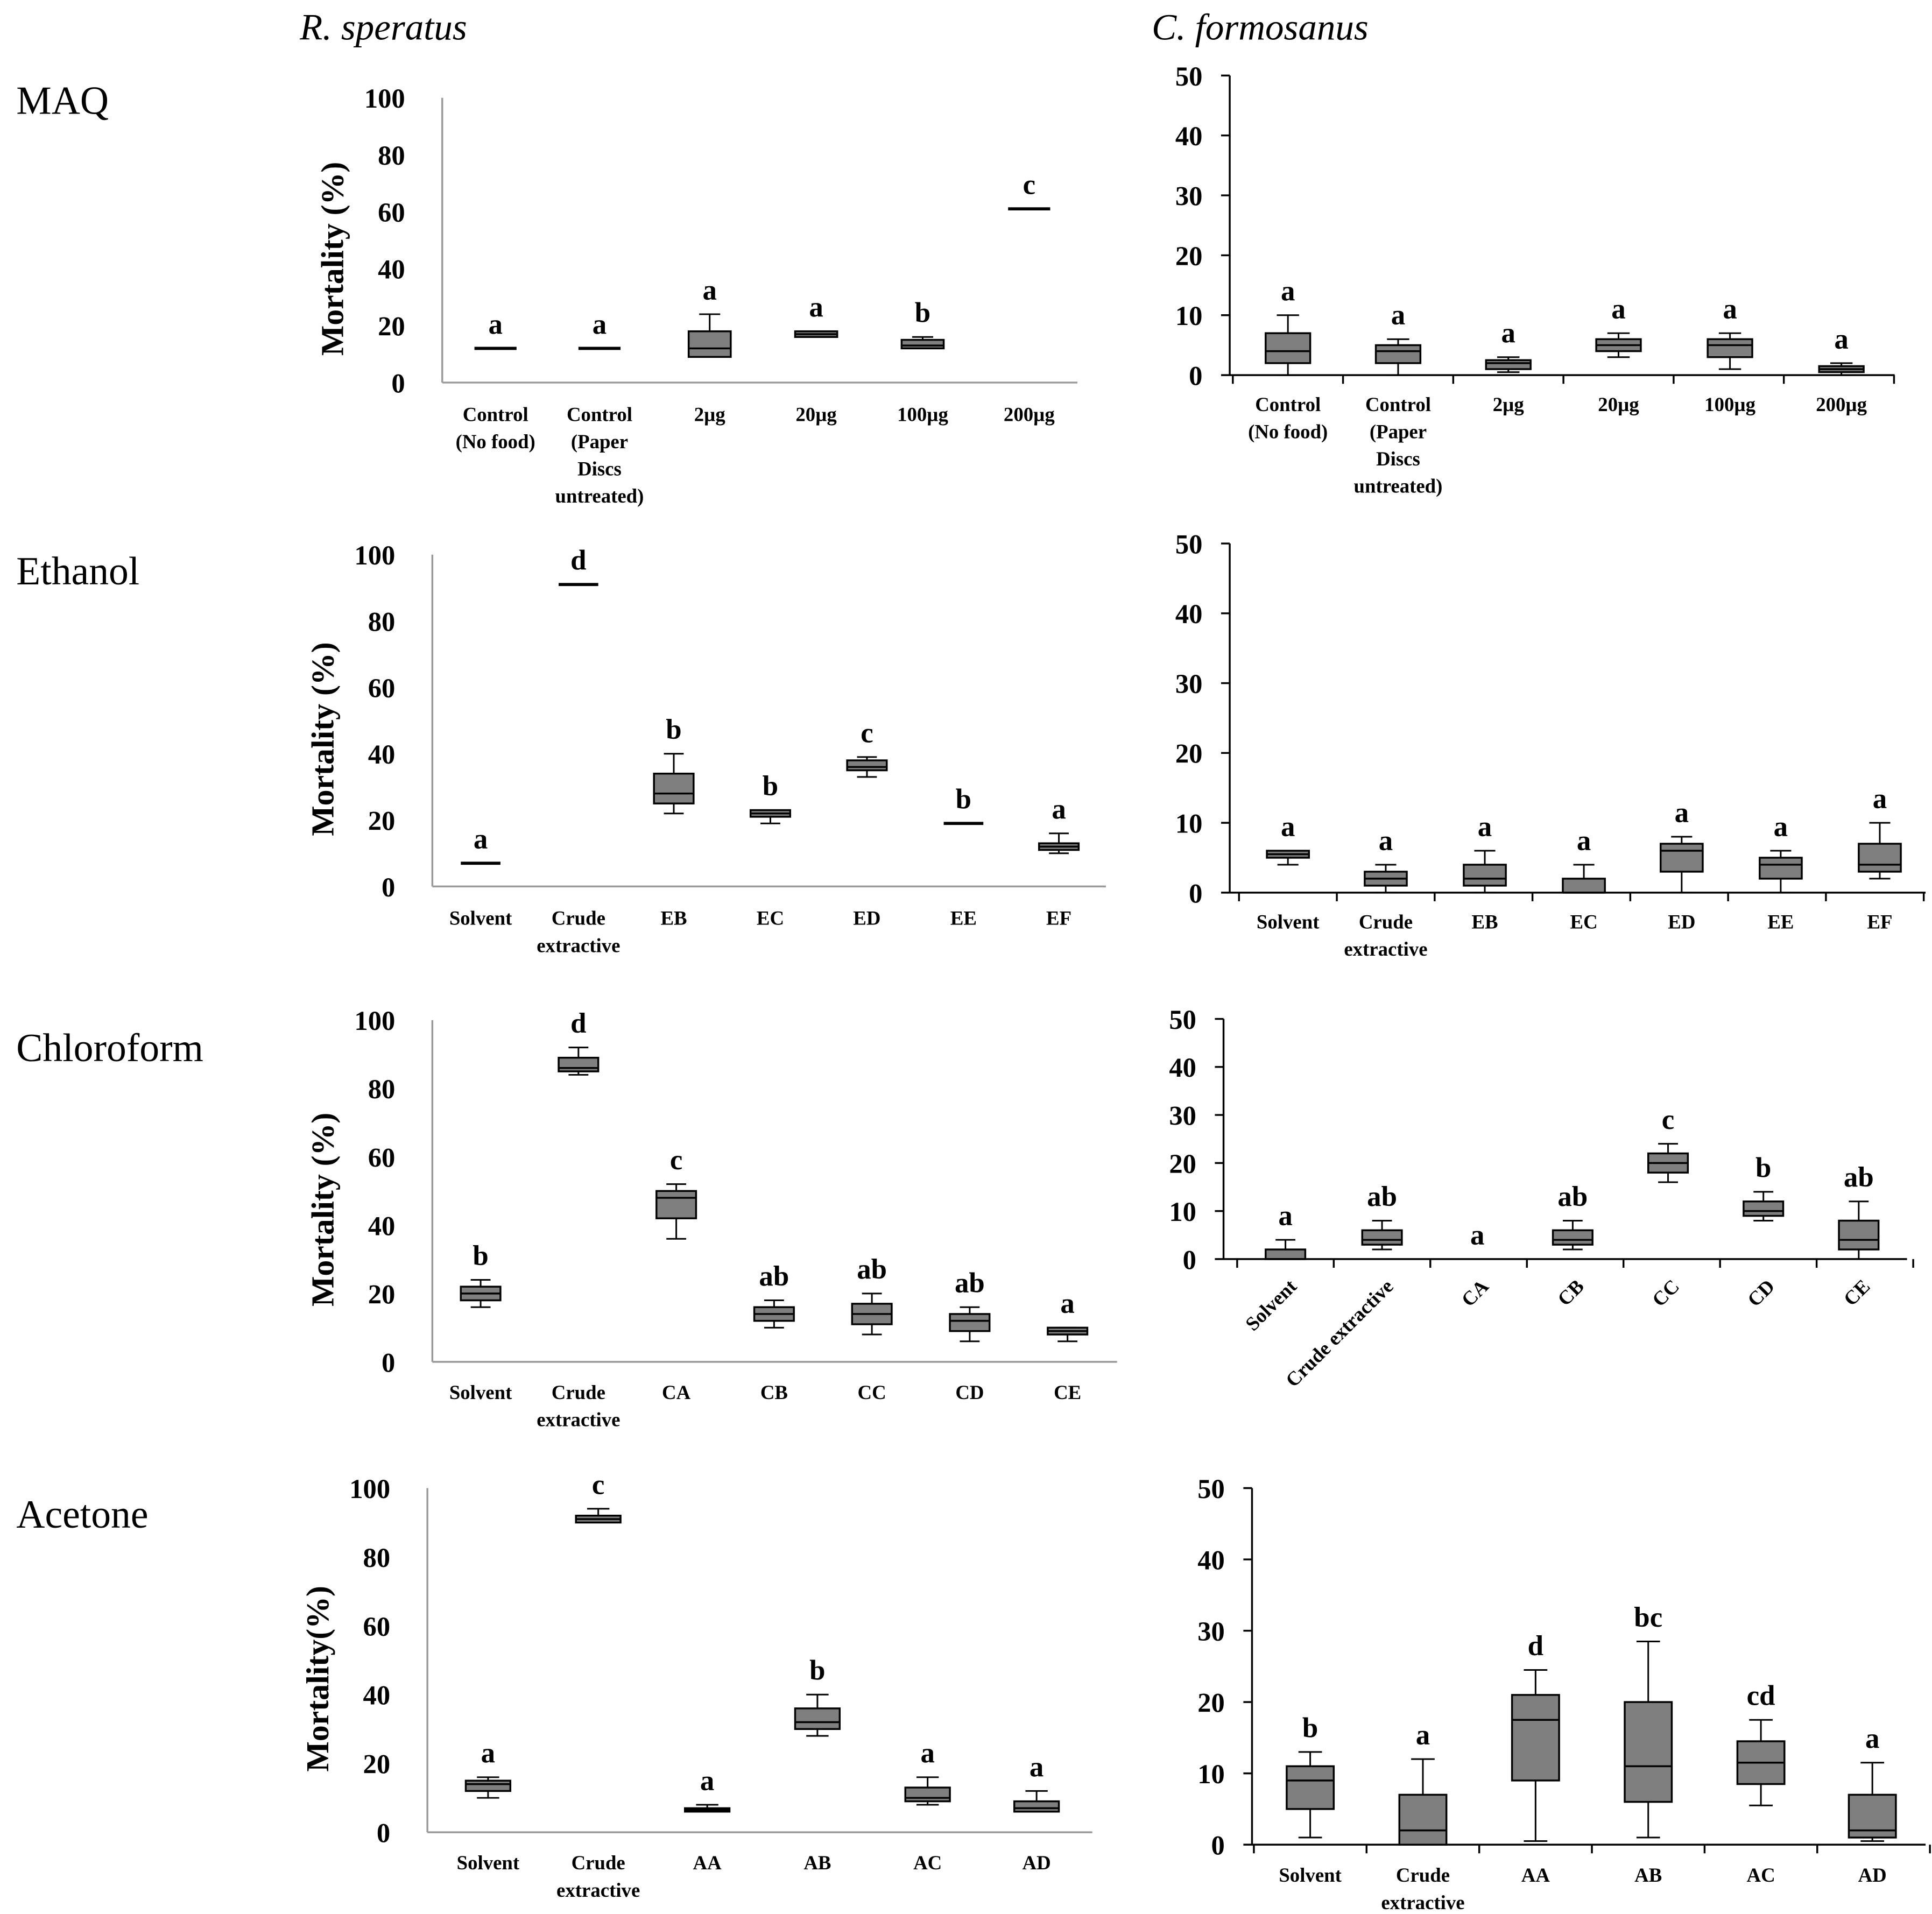 The width and height of the screenshot is (1932, 1914). Describe the element at coordinates (578, 1024) in the screenshot. I see `significance-letter: d` at that location.